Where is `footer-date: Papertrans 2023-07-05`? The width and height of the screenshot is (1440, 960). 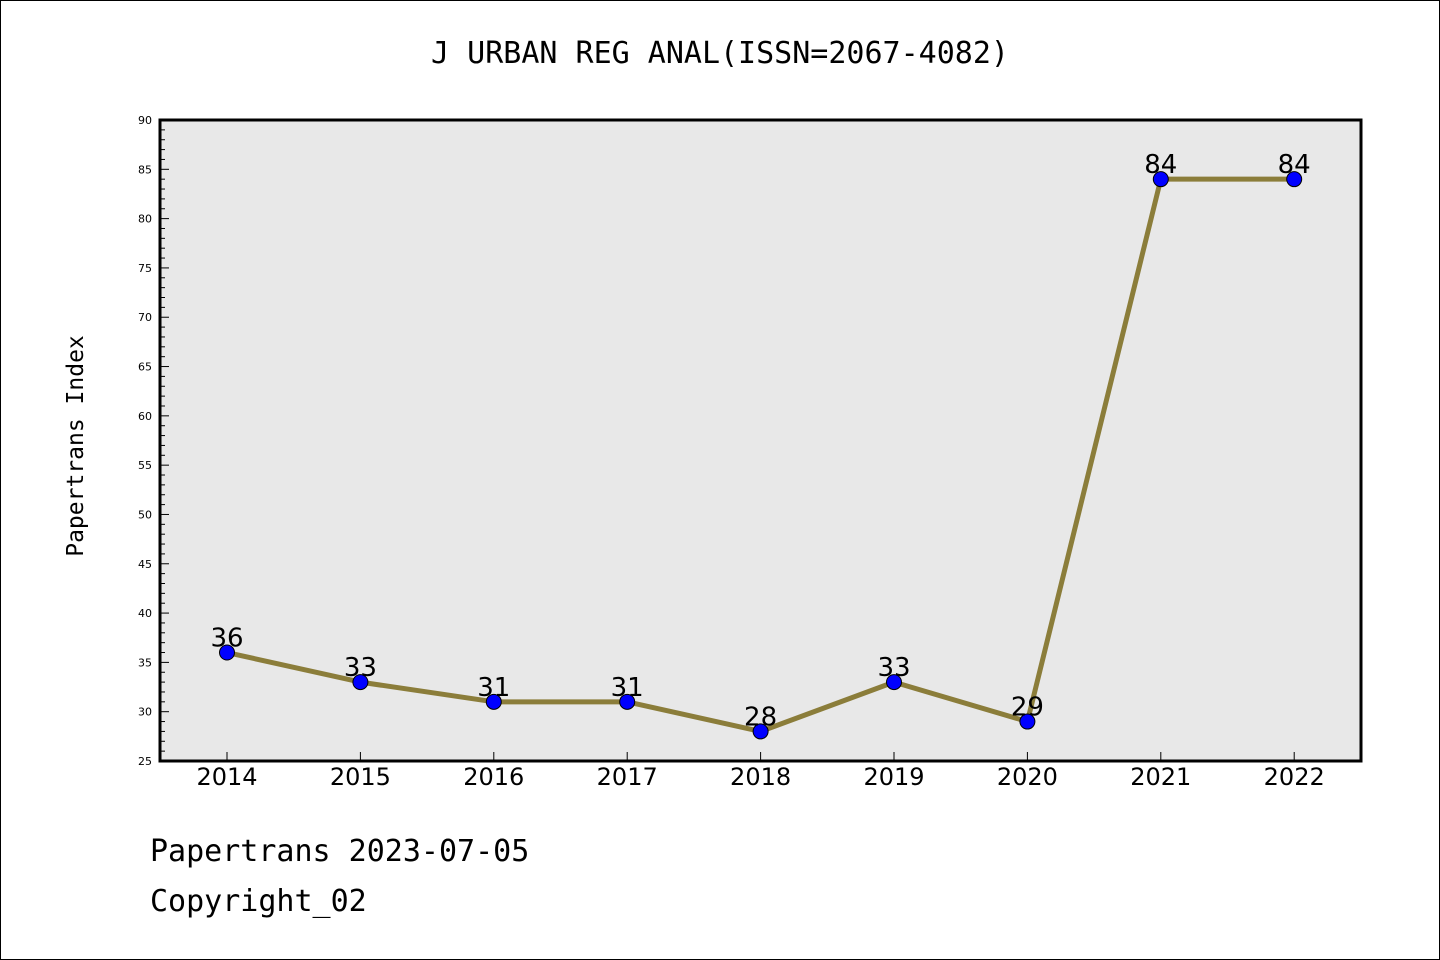 footer-date: Papertrans 2023-07-05 is located at coordinates (340, 851).